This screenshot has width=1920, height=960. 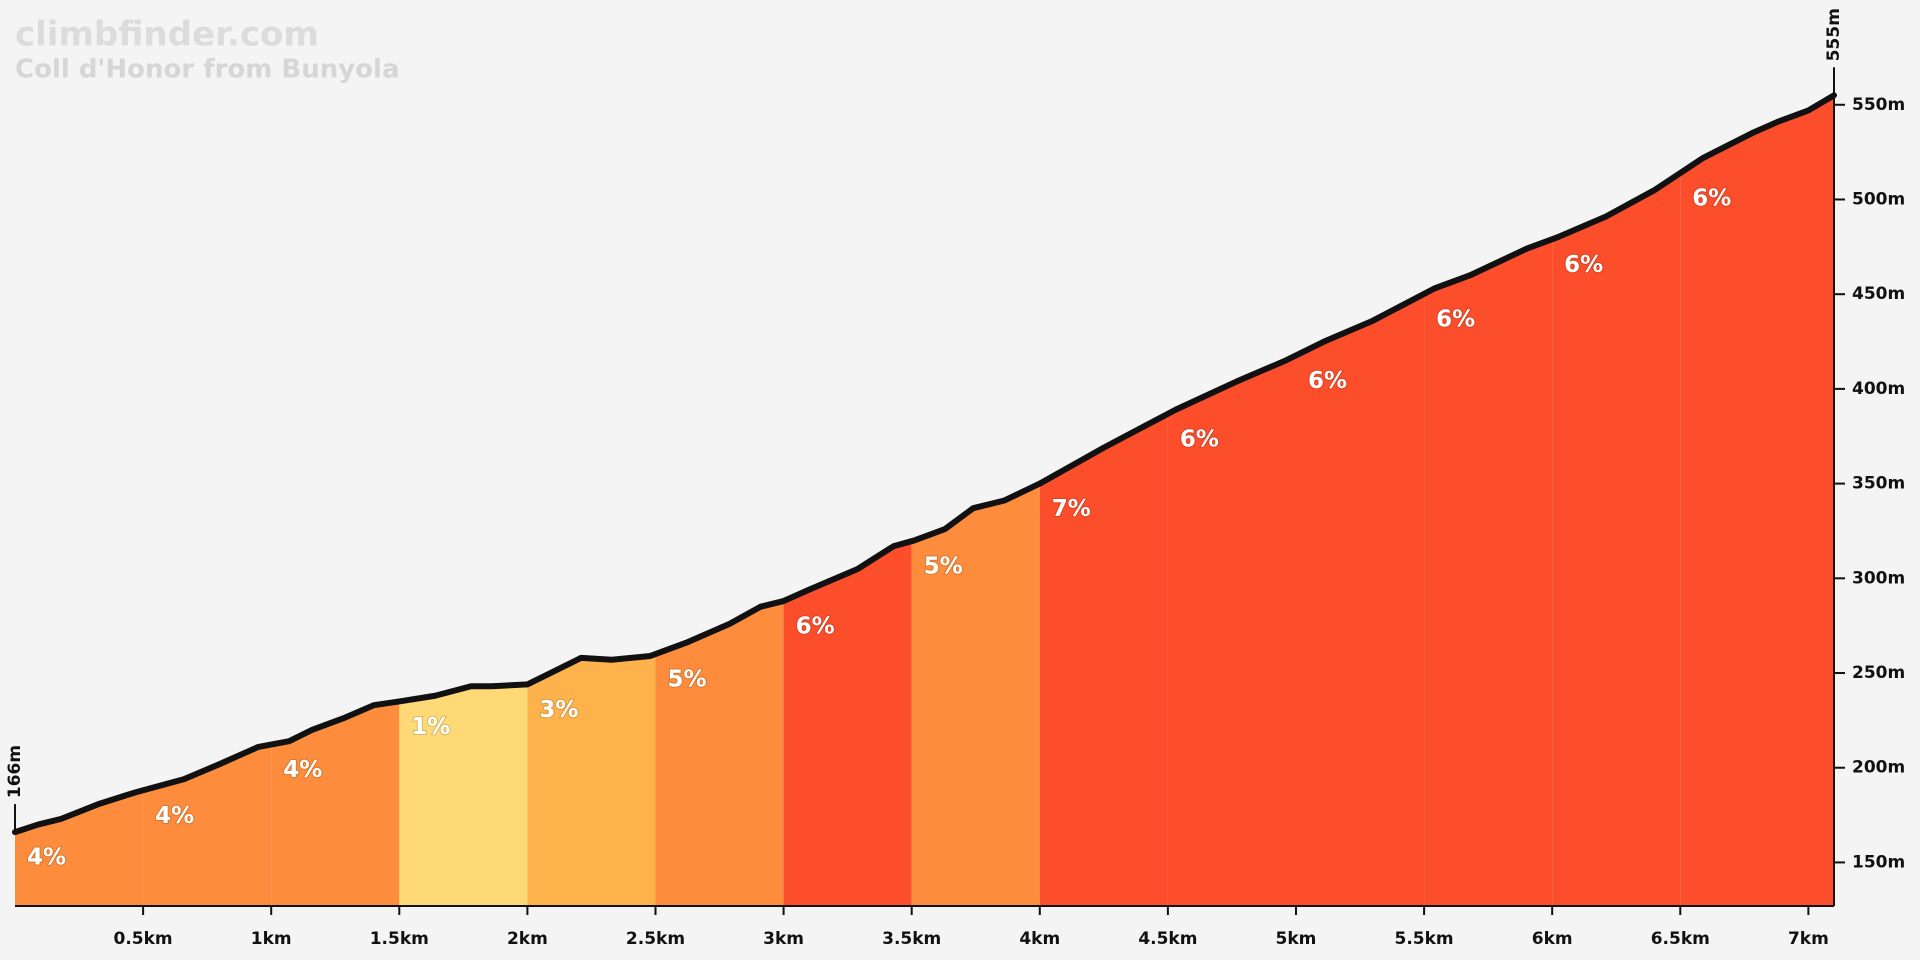 What do you see at coordinates (271, 939) in the screenshot?
I see `x-tick-label: 1km` at bounding box center [271, 939].